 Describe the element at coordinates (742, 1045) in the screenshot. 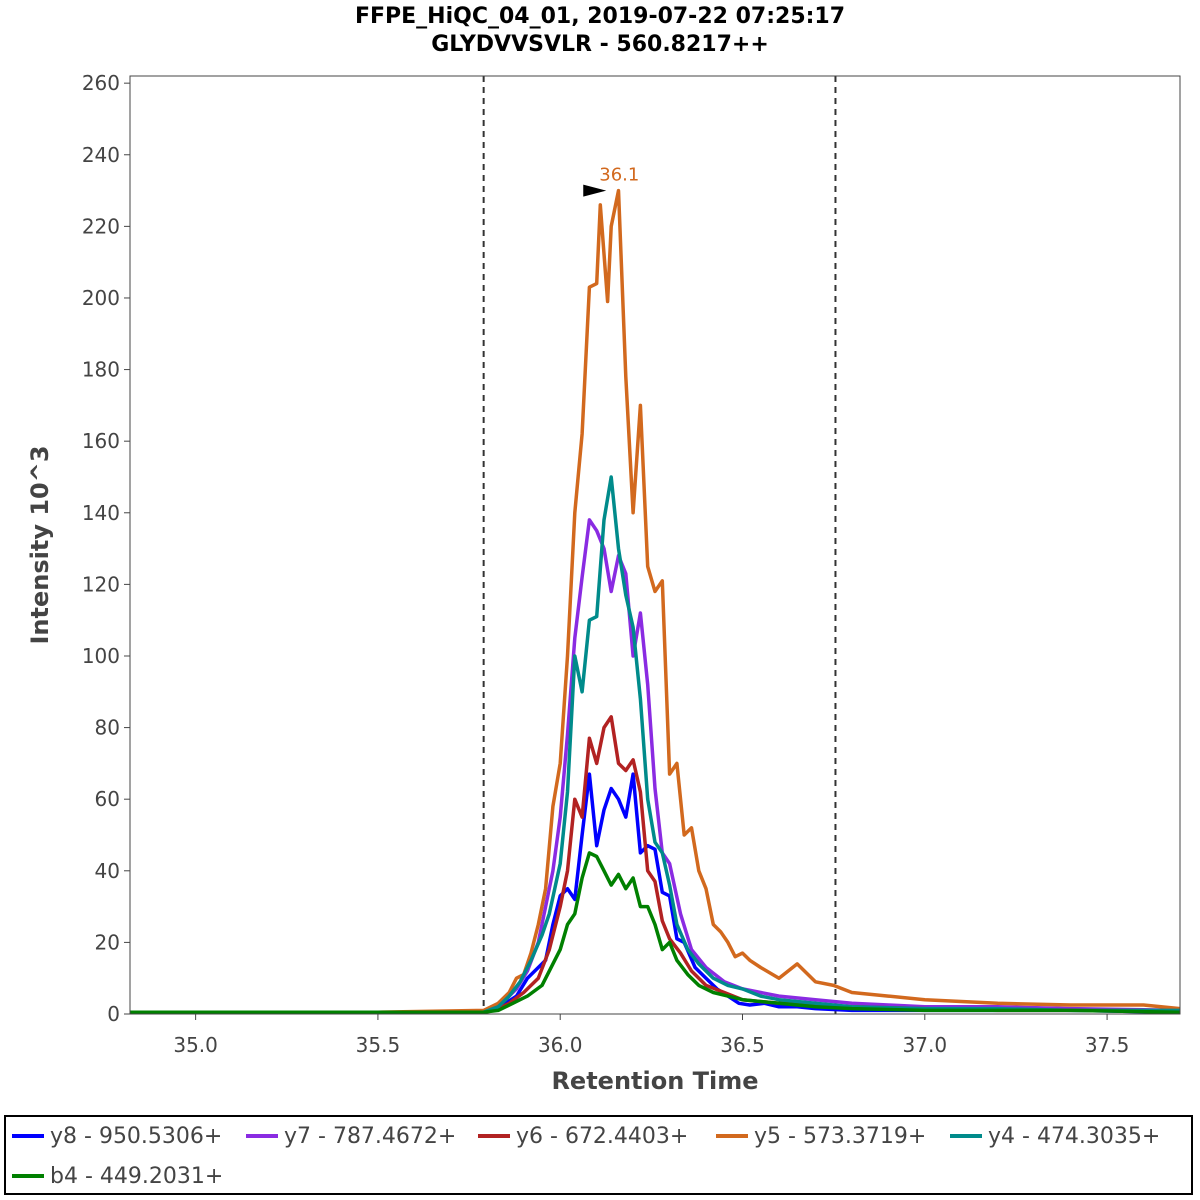

I see `x-tick-label: 36.5` at that location.